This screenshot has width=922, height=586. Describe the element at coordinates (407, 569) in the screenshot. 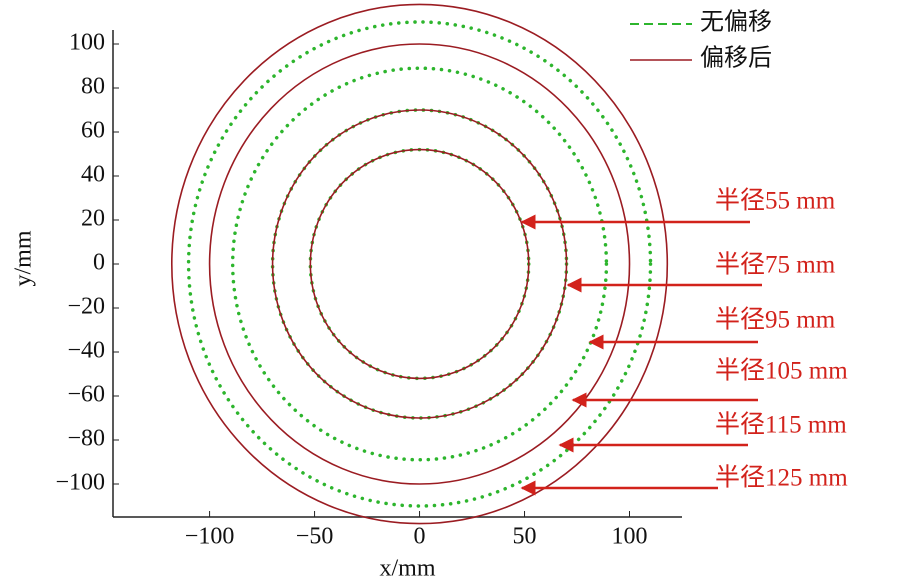

I see `x-axis-label: x/mm` at that location.